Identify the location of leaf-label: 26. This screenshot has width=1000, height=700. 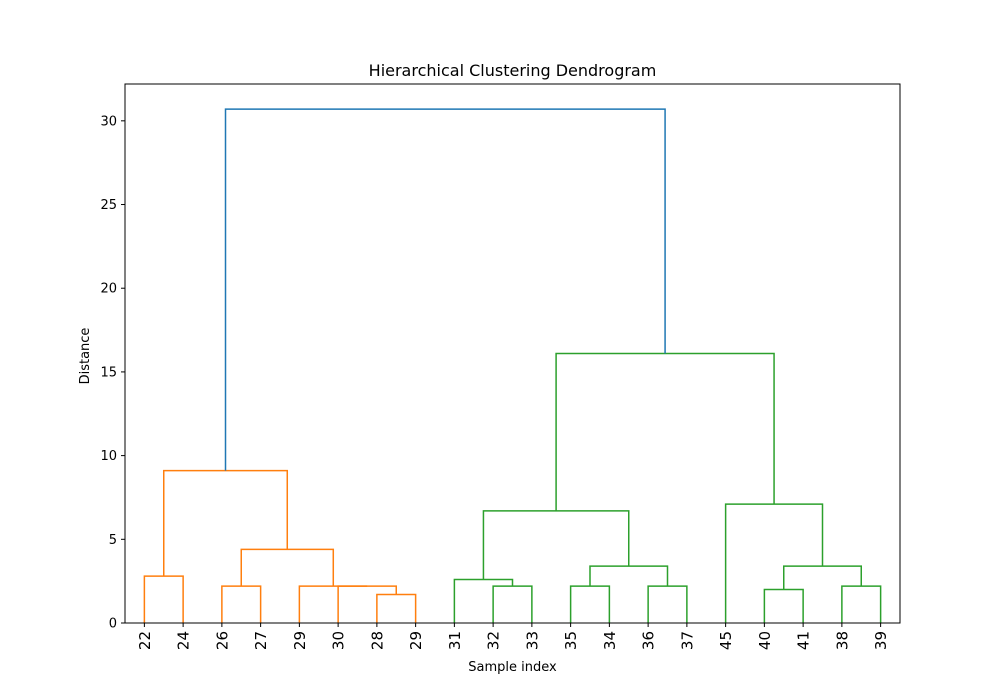
(222, 640).